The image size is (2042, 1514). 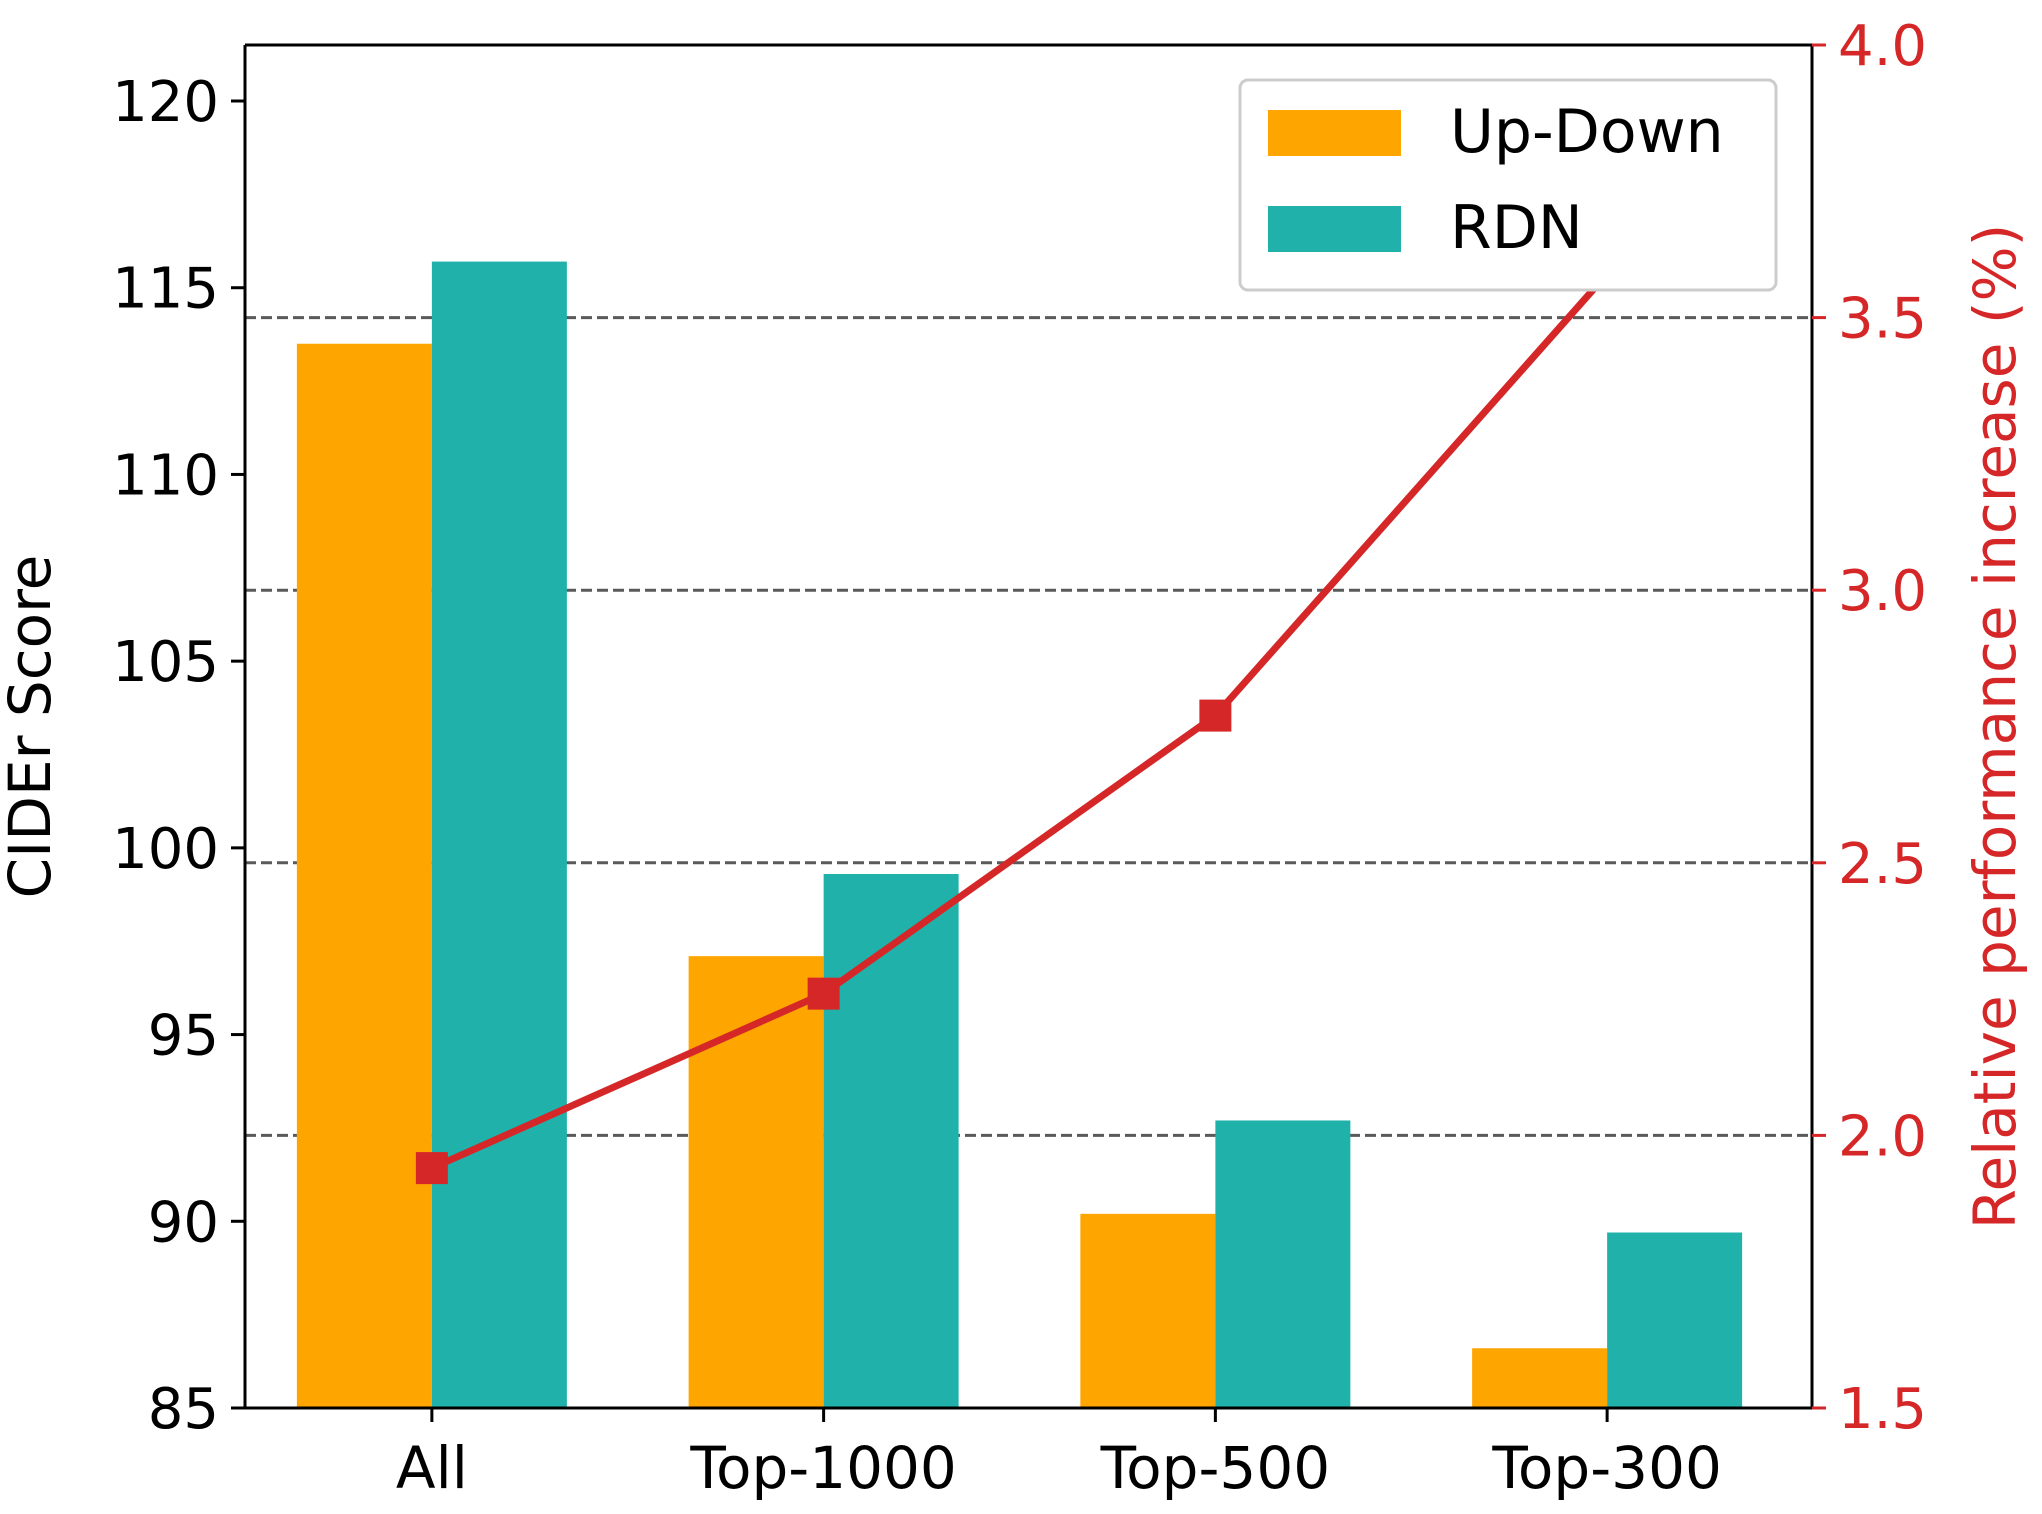 What do you see at coordinates (432, 1468) in the screenshot?
I see `x-tick-label: All` at bounding box center [432, 1468].